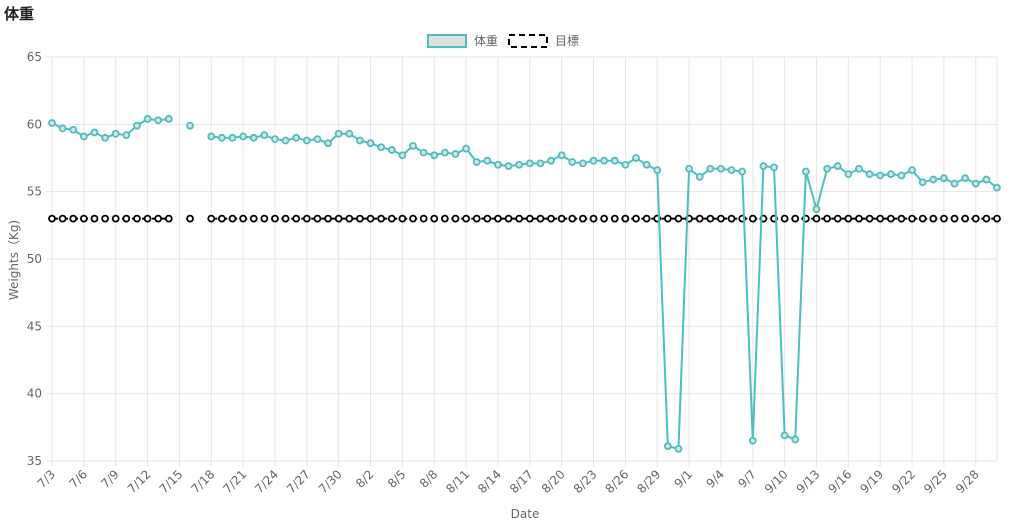 The height and width of the screenshot is (530, 1010). Describe the element at coordinates (34, 394) in the screenshot. I see `y-tick-label: 40` at that location.